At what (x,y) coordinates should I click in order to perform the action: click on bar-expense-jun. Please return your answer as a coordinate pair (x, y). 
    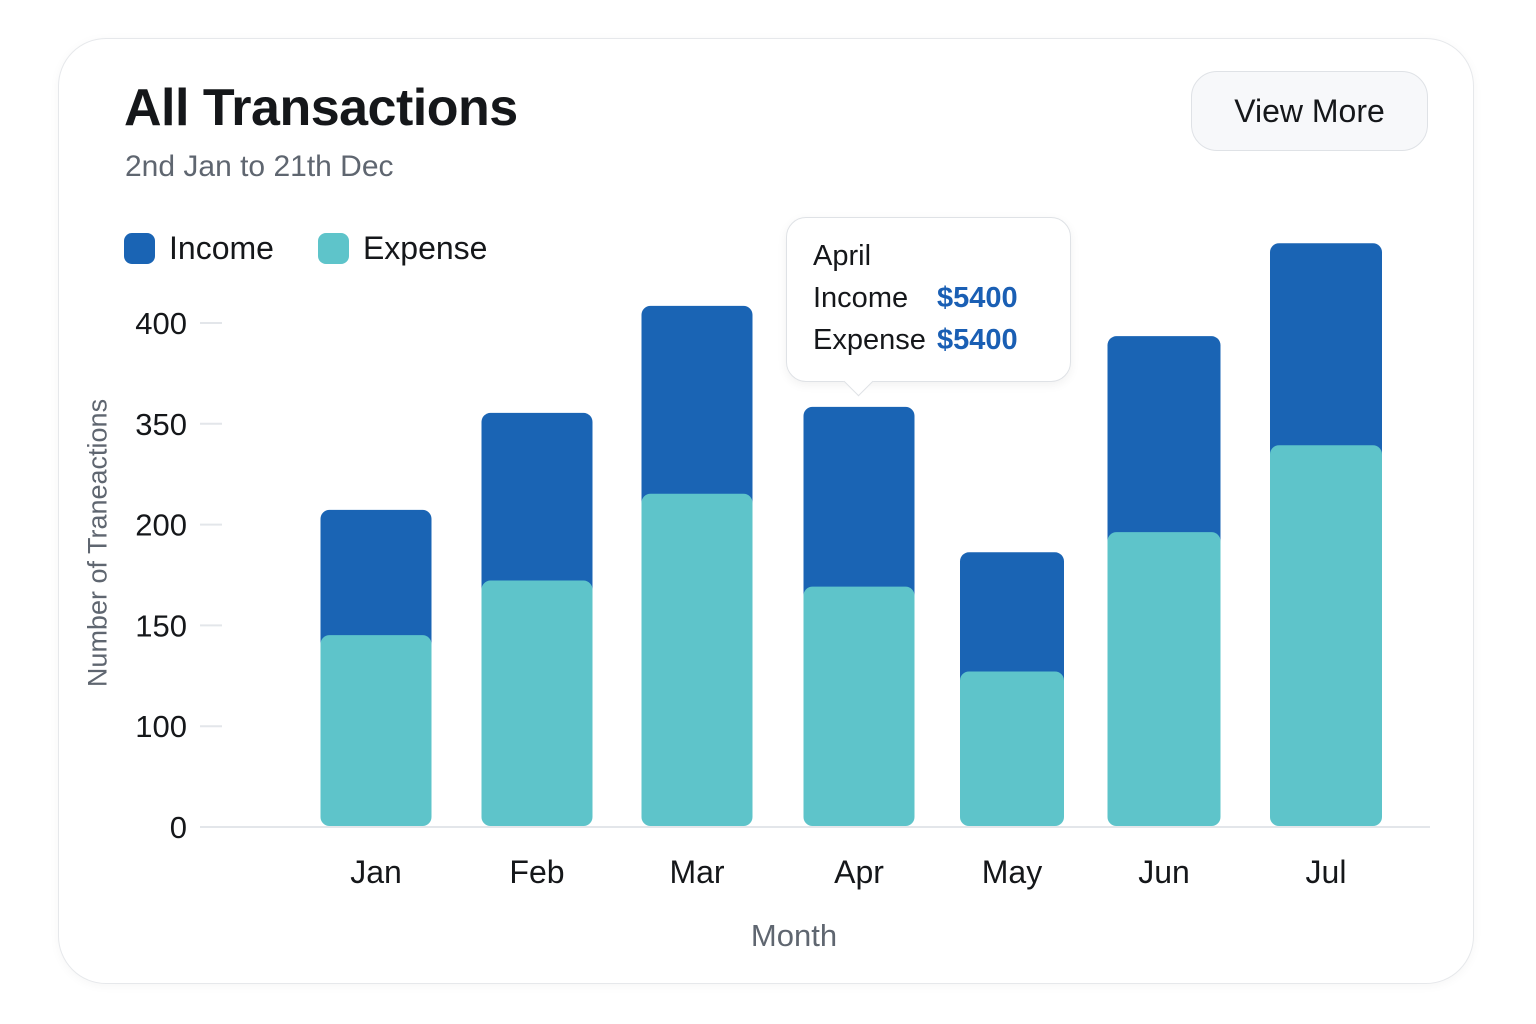
    Looking at the image, I should click on (1164, 679).